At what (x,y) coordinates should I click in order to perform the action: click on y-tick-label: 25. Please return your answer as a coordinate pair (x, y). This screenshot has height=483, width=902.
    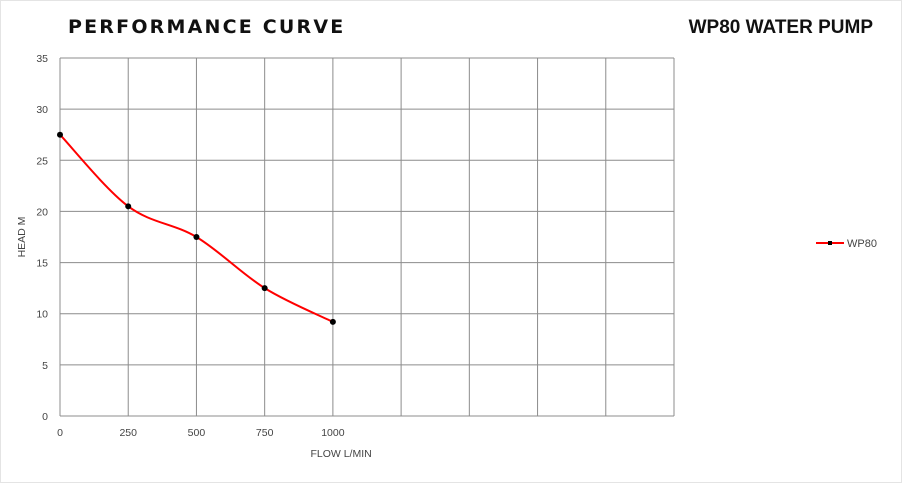
    Looking at the image, I should click on (42, 161).